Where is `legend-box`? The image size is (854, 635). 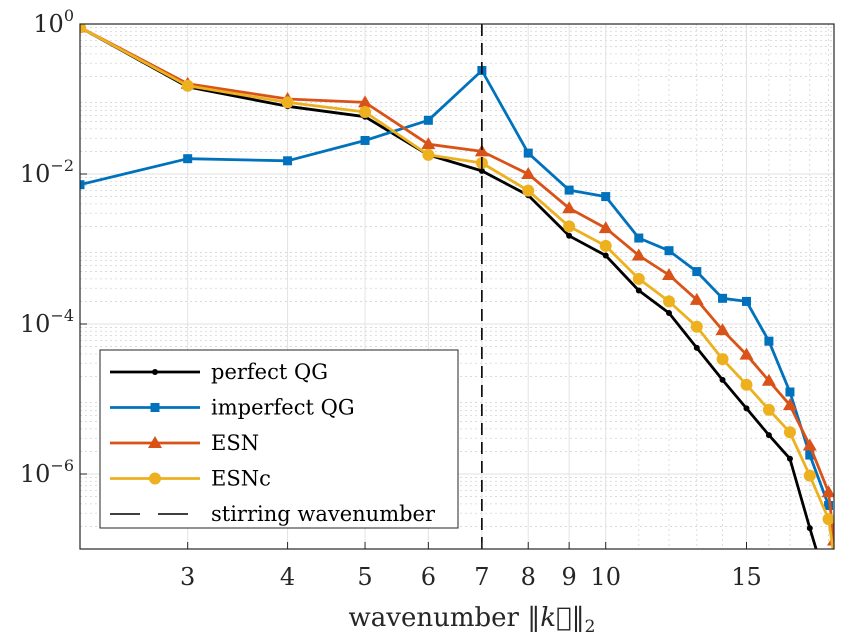
legend-box is located at coordinates (279, 439).